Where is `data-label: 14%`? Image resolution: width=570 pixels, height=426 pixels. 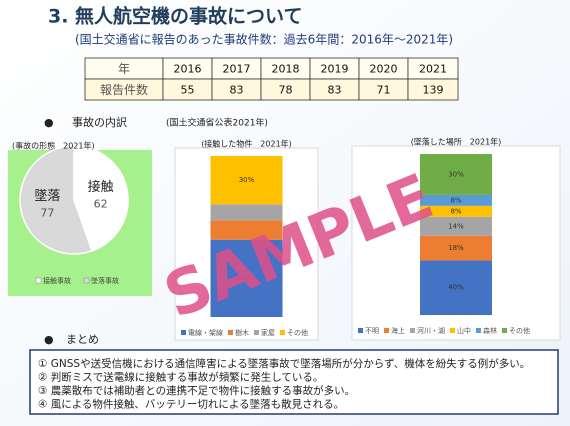
data-label: 14% is located at coordinates (456, 226).